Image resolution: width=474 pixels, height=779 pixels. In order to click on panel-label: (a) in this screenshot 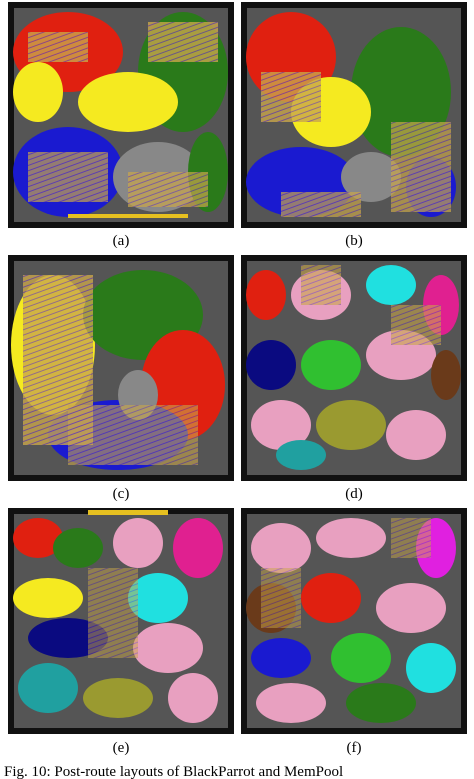, I will do `click(121, 241)`.